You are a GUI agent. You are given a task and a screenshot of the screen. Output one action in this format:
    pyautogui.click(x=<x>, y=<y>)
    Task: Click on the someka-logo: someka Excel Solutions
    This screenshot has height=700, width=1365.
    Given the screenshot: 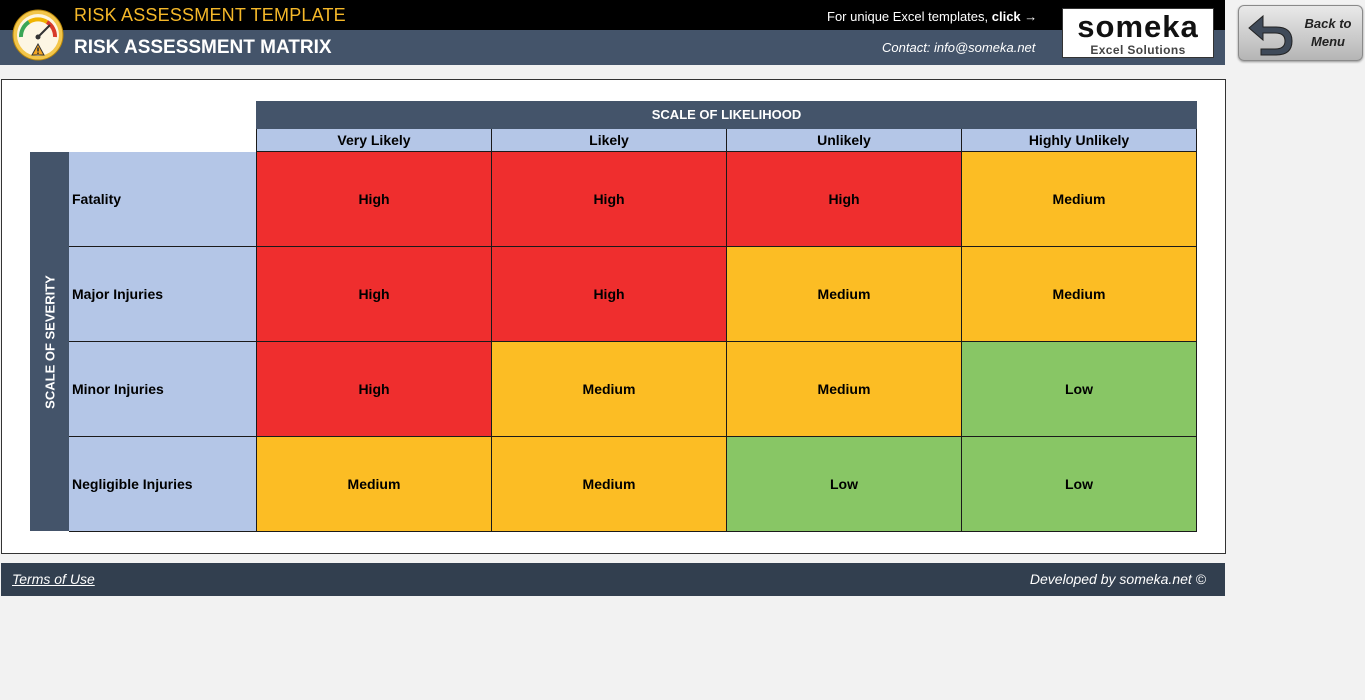 What is the action you would take?
    pyautogui.click(x=1138, y=33)
    